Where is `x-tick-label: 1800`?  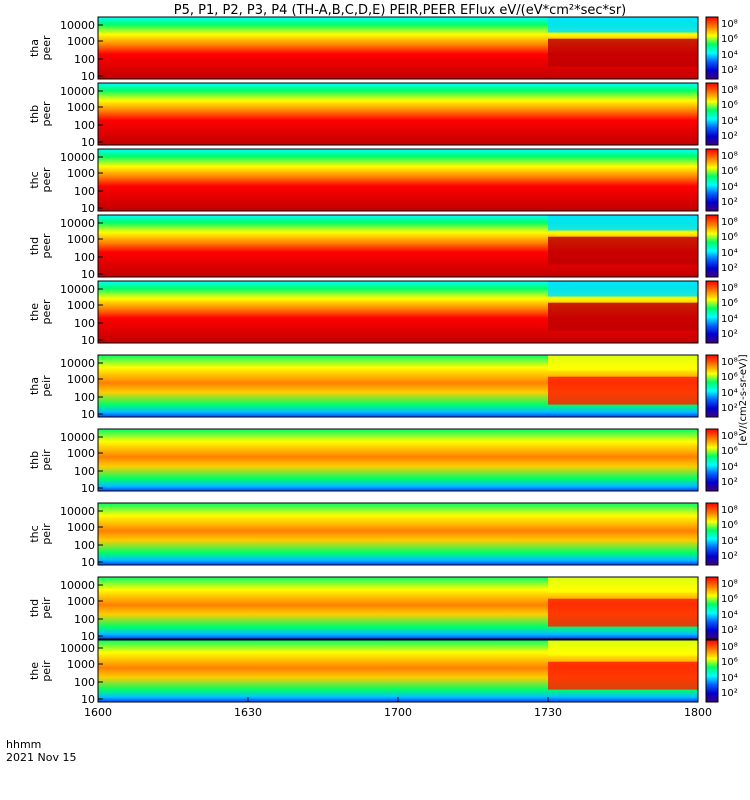
x-tick-label: 1800 is located at coordinates (698, 712).